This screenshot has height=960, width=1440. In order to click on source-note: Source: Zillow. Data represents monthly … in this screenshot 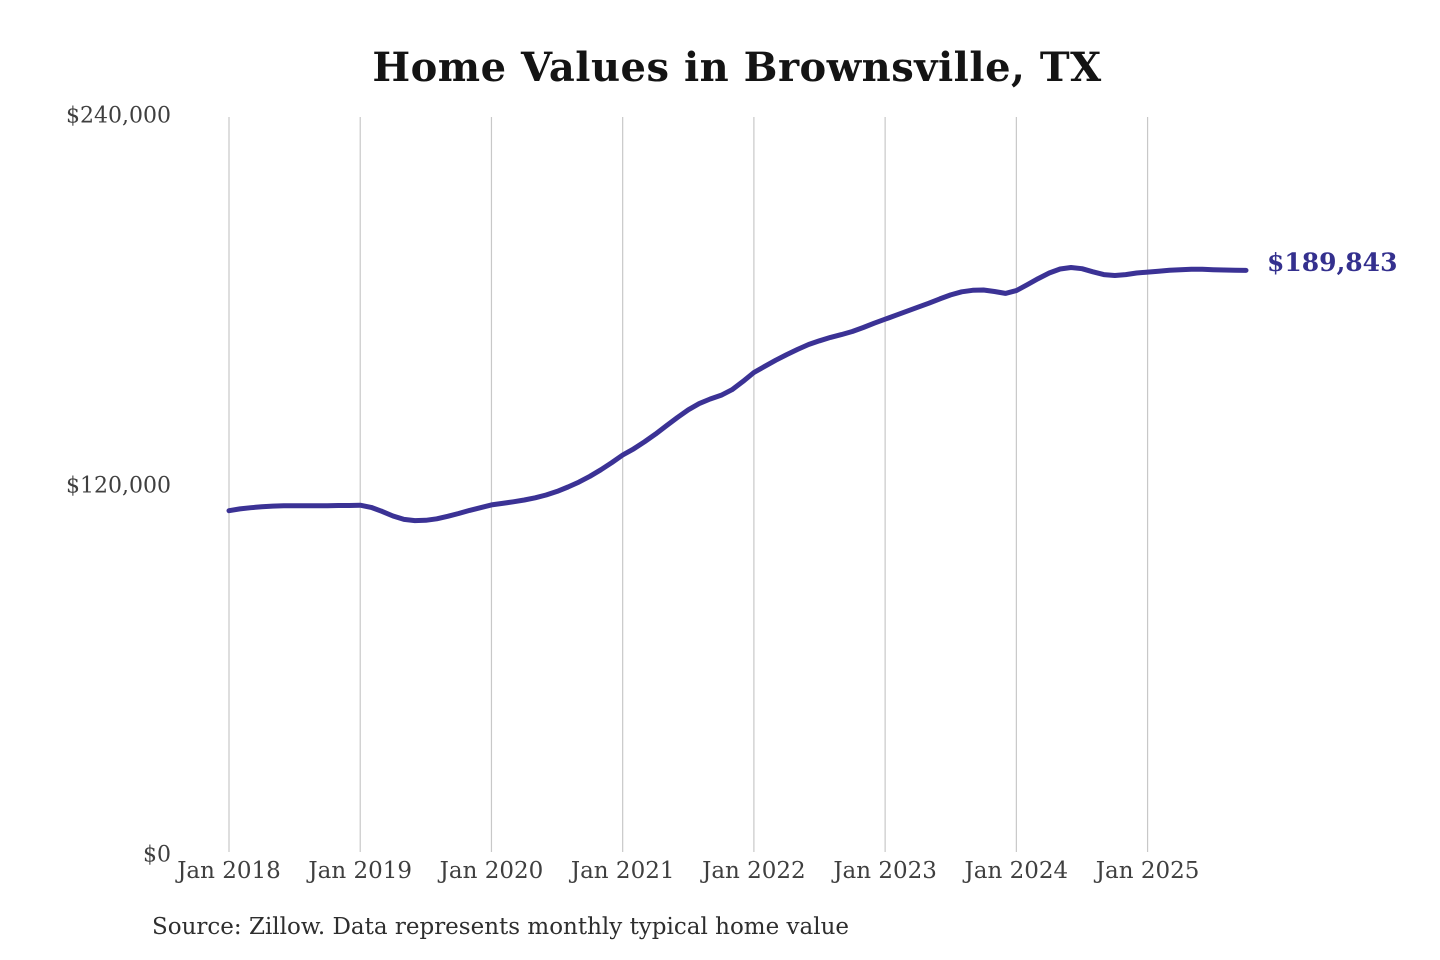, I will do `click(501, 927)`.